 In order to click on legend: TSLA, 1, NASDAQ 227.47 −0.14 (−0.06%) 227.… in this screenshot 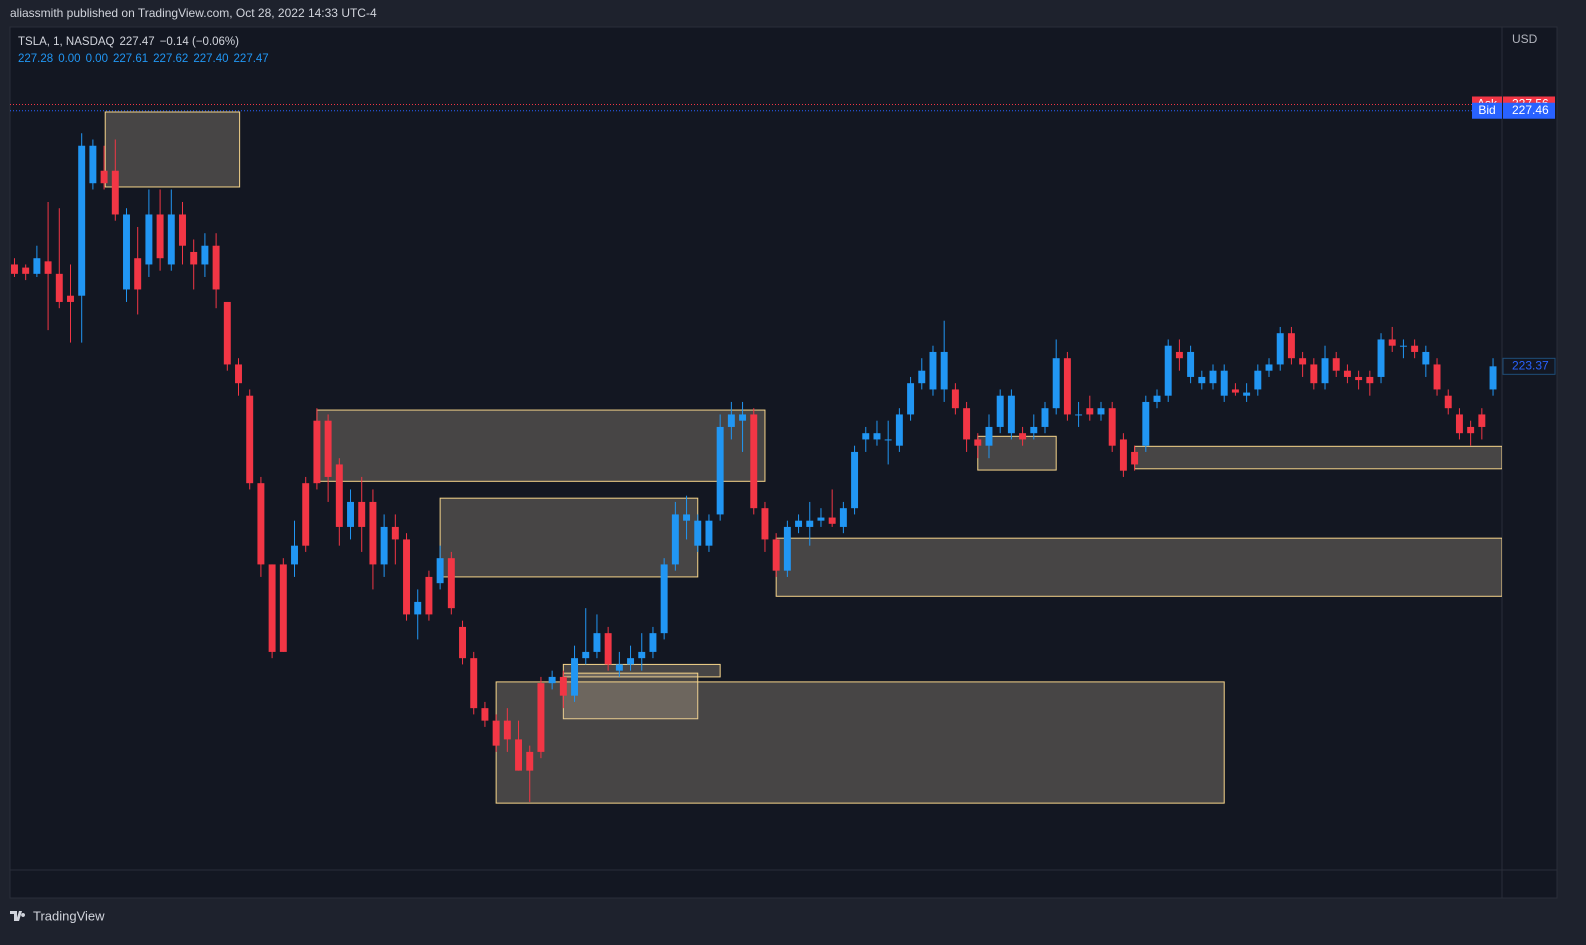, I will do `click(146, 51)`.